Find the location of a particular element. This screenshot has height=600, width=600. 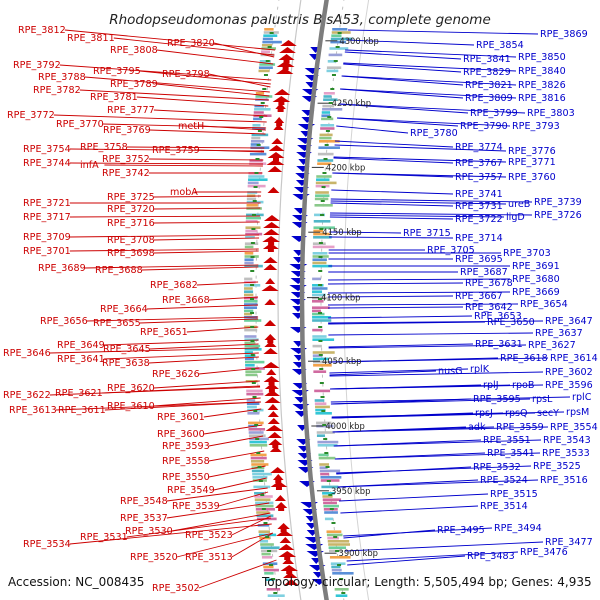

forward-gene-label: RPE_3698 is located at coordinates (131, 253).